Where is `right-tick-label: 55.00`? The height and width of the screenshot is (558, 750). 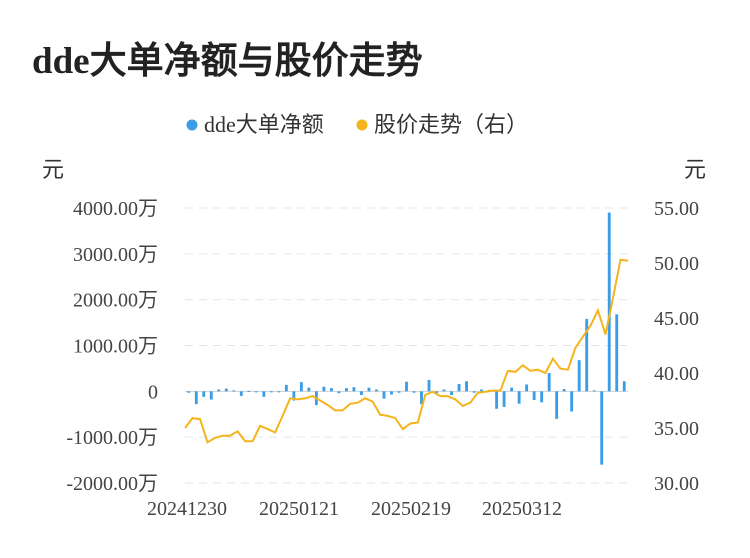 right-tick-label: 55.00 is located at coordinates (676, 209).